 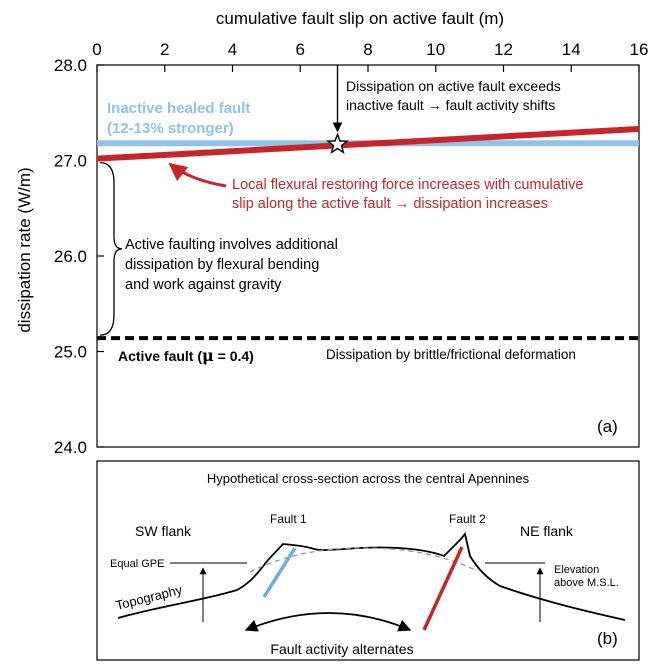 I want to click on y-tick-label: 28.0, so click(x=70, y=65).